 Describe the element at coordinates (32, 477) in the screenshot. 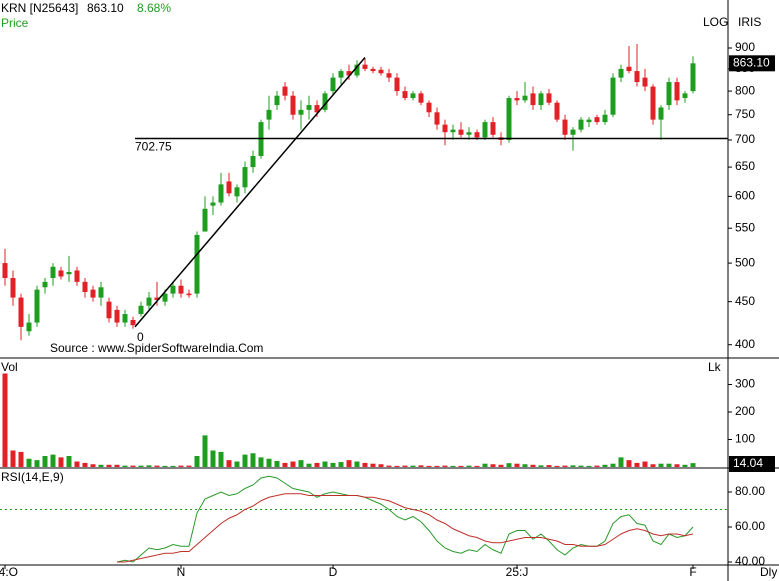

I see `panel-label: RSI(14,E,9)` at that location.